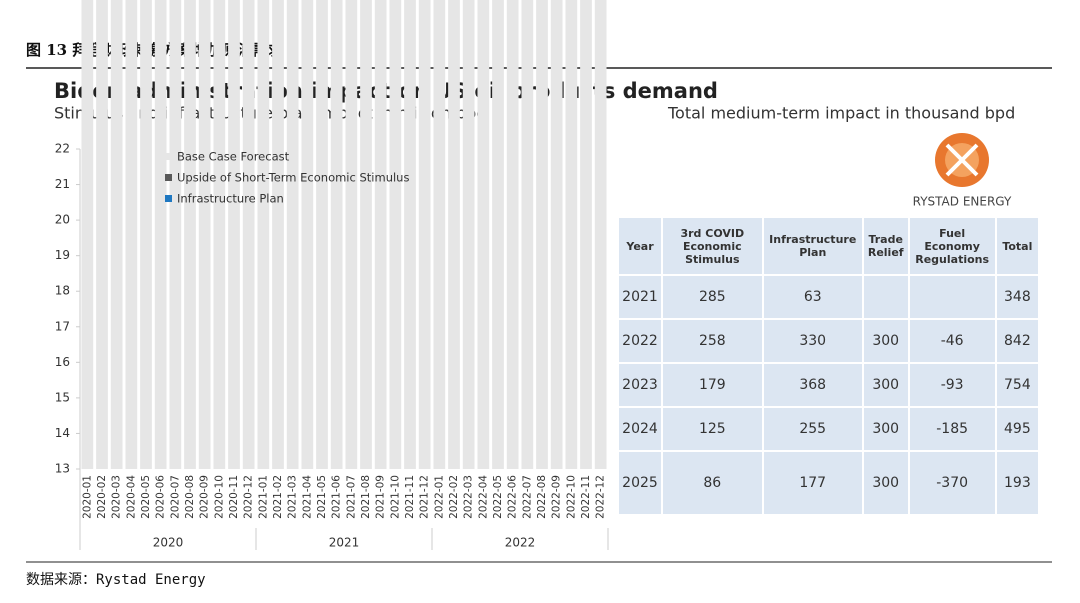 The width and height of the screenshot is (1080, 603). Describe the element at coordinates (640, 246) in the screenshot. I see `table-header-cell: Year` at that location.